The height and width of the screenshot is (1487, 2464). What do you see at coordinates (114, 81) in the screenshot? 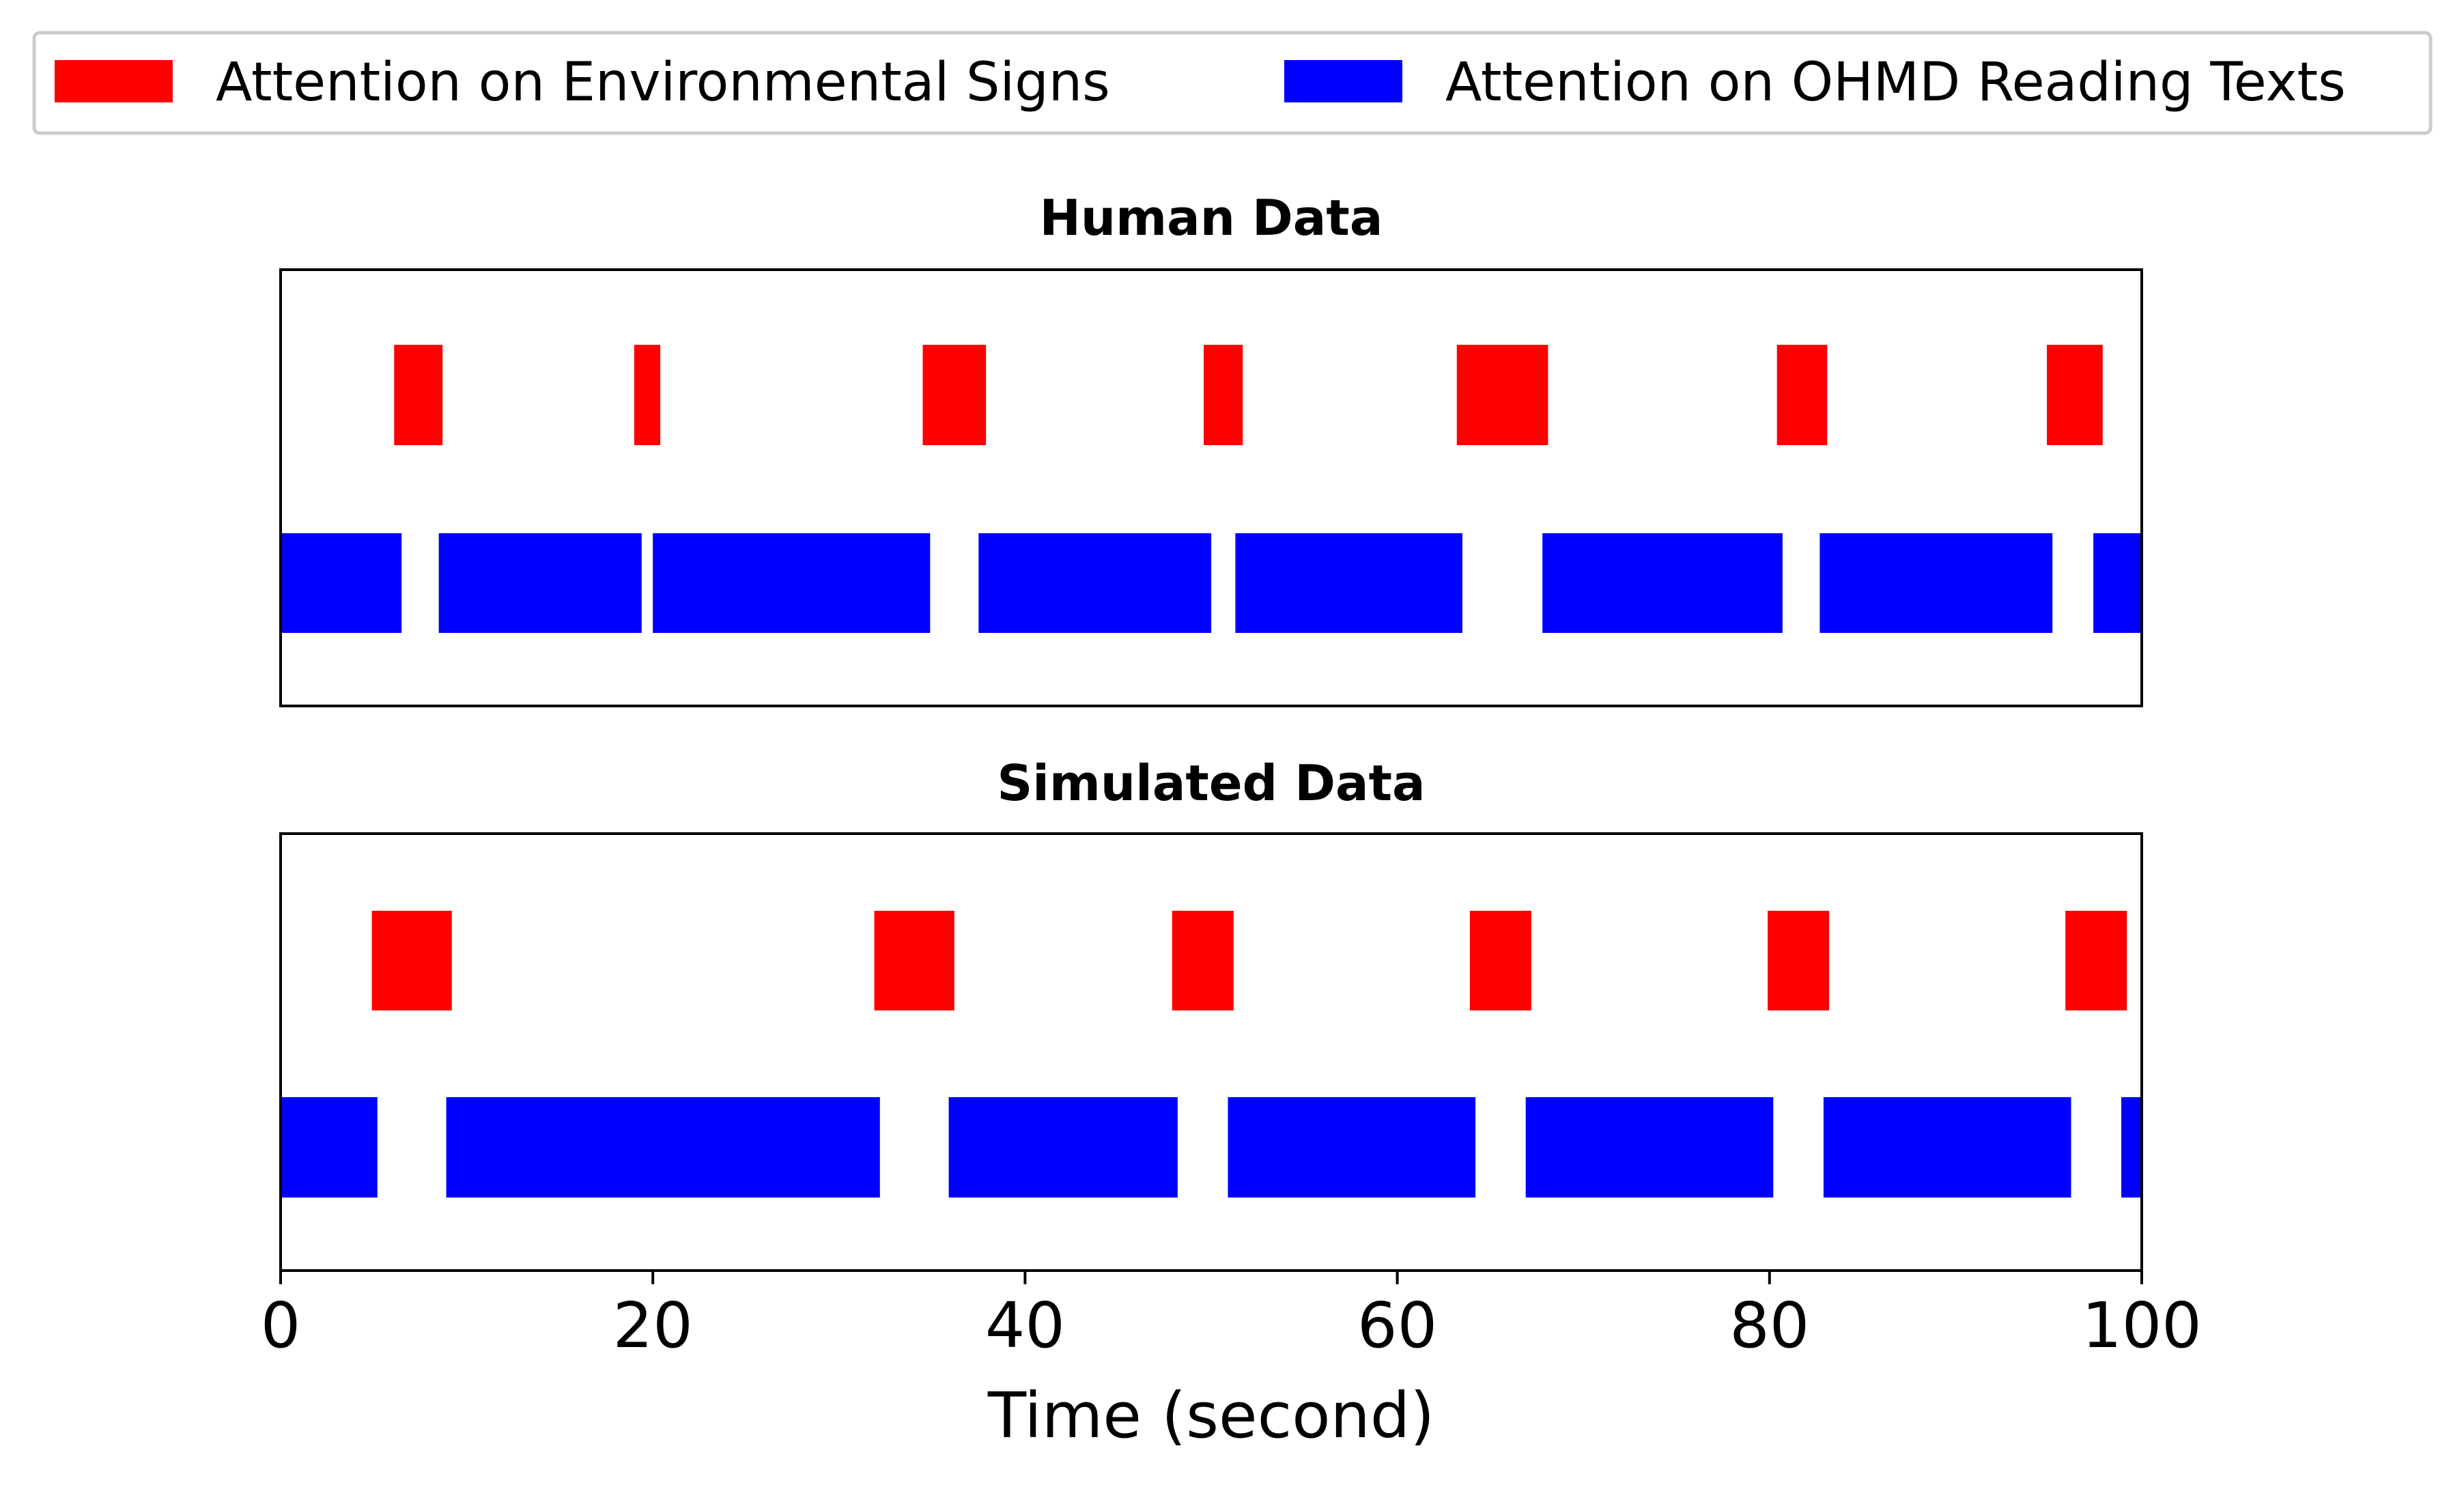
I see `legend-swatch-env` at bounding box center [114, 81].